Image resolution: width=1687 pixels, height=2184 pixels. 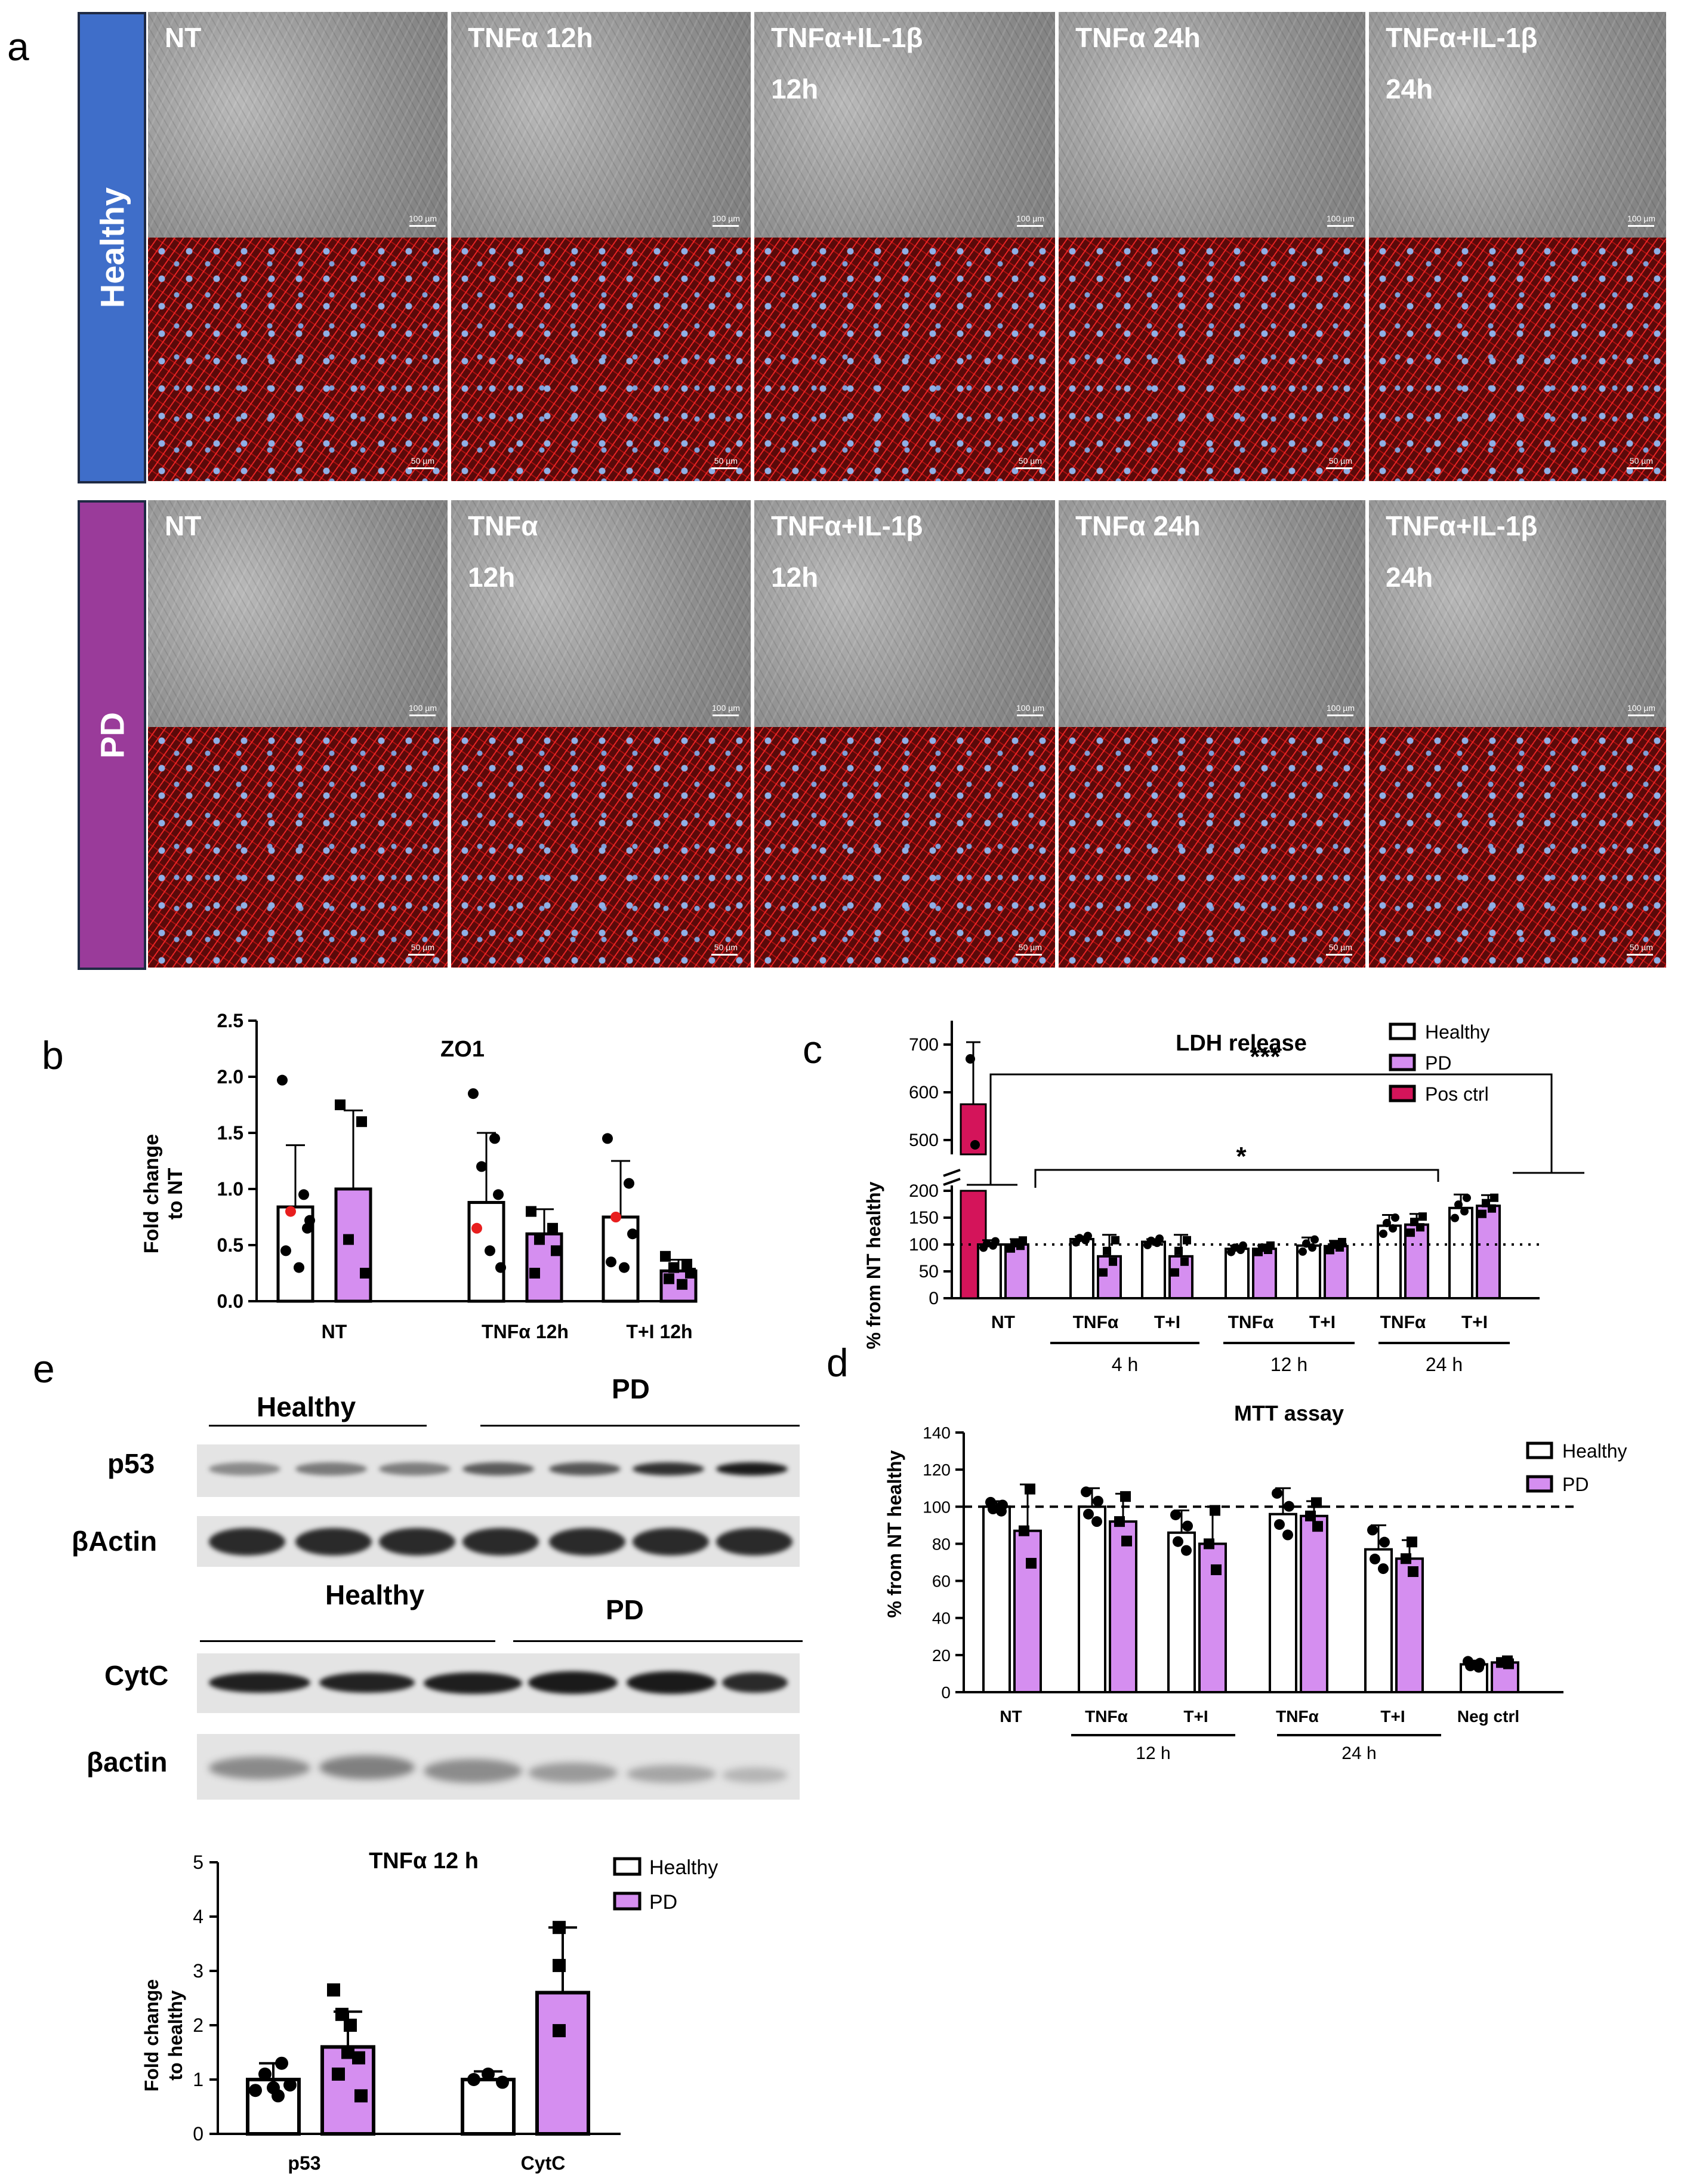 I want to click on blot-label-bactin-1: βActin, so click(x=115, y=1542).